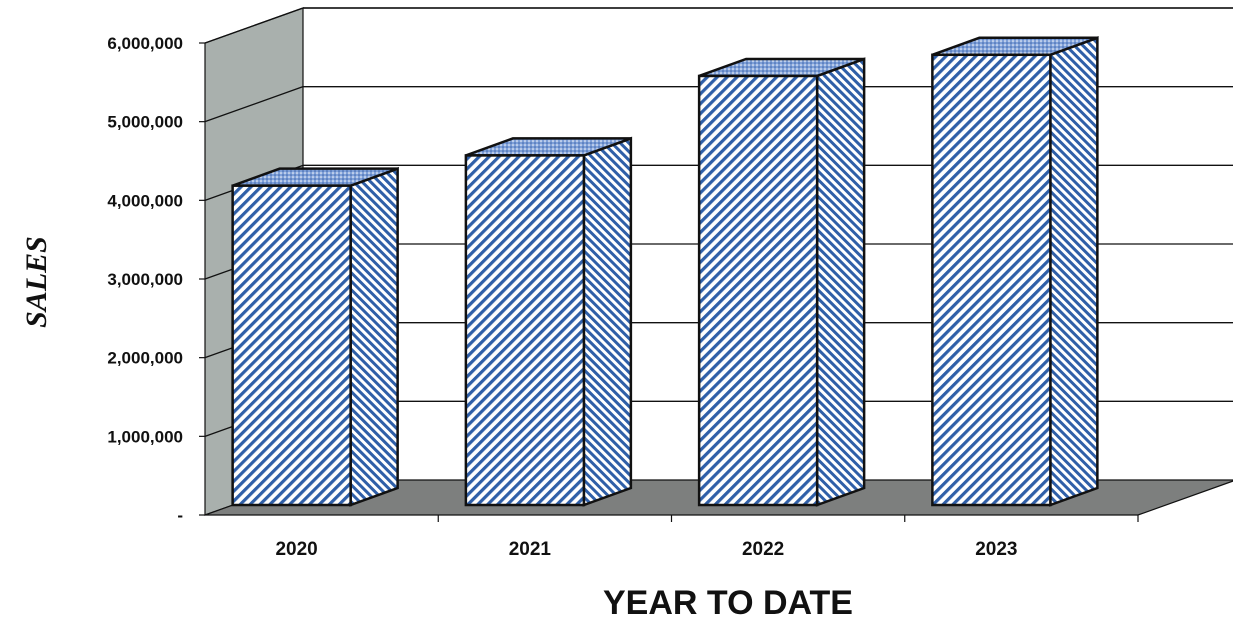 This screenshot has width=1233, height=621. I want to click on x-tick-label: 2021, so click(530, 549).